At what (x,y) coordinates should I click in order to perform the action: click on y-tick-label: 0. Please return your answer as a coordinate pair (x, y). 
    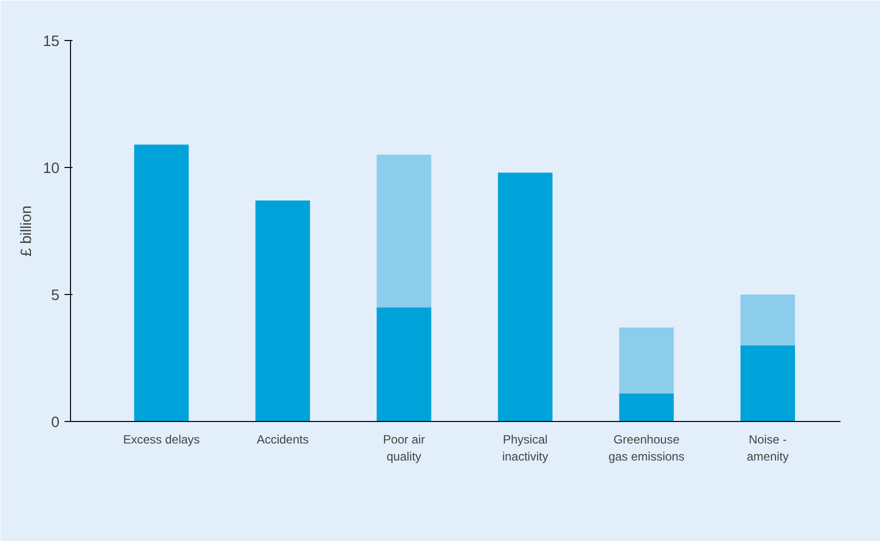
    Looking at the image, I should click on (55, 422).